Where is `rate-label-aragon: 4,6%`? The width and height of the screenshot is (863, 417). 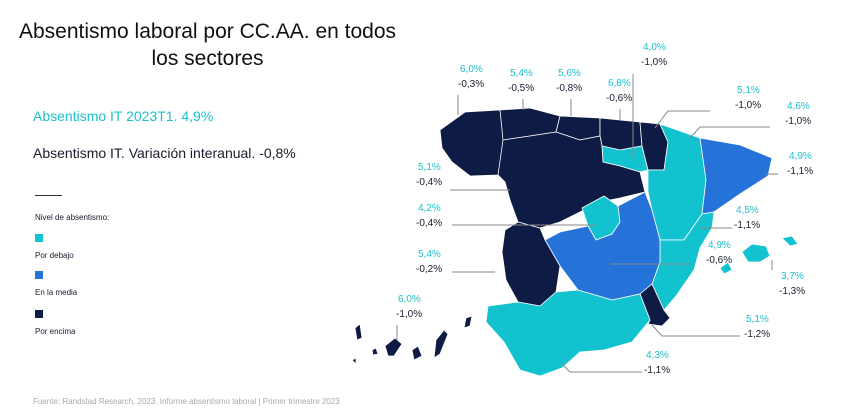 rate-label-aragon: 4,6% is located at coordinates (798, 106).